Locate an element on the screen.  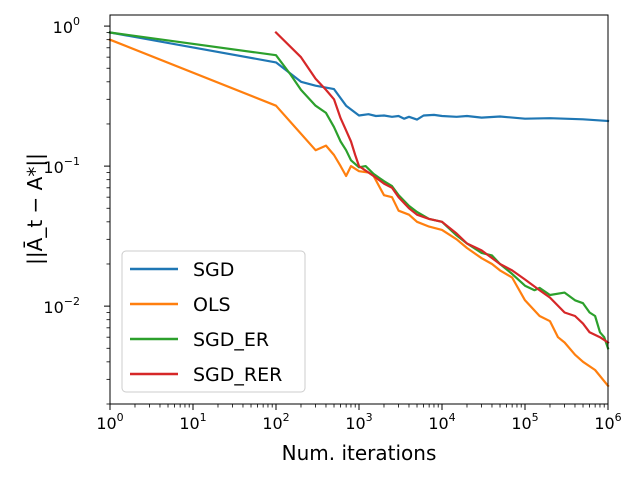
y-tick-exponent: −1 is located at coordinates (72, 161).